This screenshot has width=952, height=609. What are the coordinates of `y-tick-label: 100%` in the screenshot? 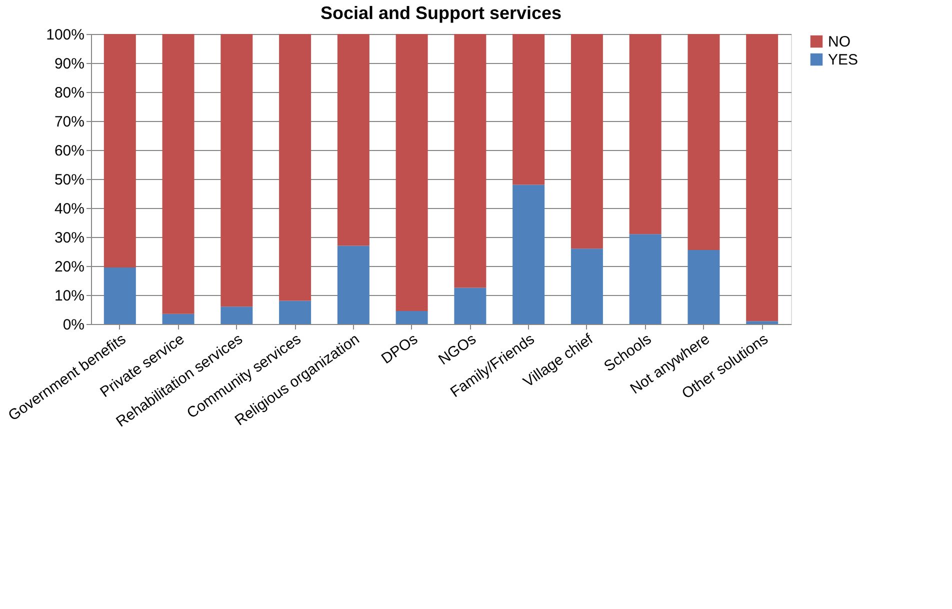 It's located at (65, 35).